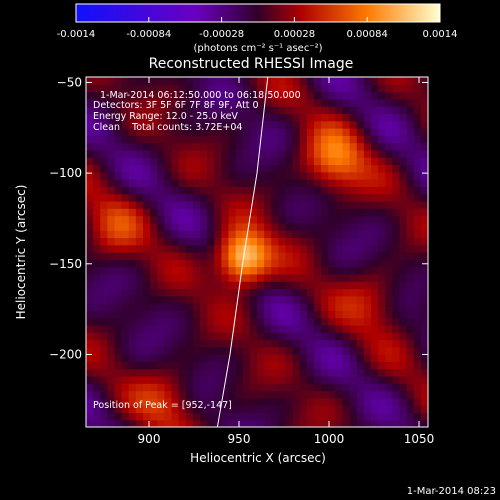 This screenshot has width=500, height=500. Describe the element at coordinates (200, 95) in the screenshot. I see `annotation-time-range: 1-Mar-2014 06:12:50.000 to 06:18:50.000` at that location.